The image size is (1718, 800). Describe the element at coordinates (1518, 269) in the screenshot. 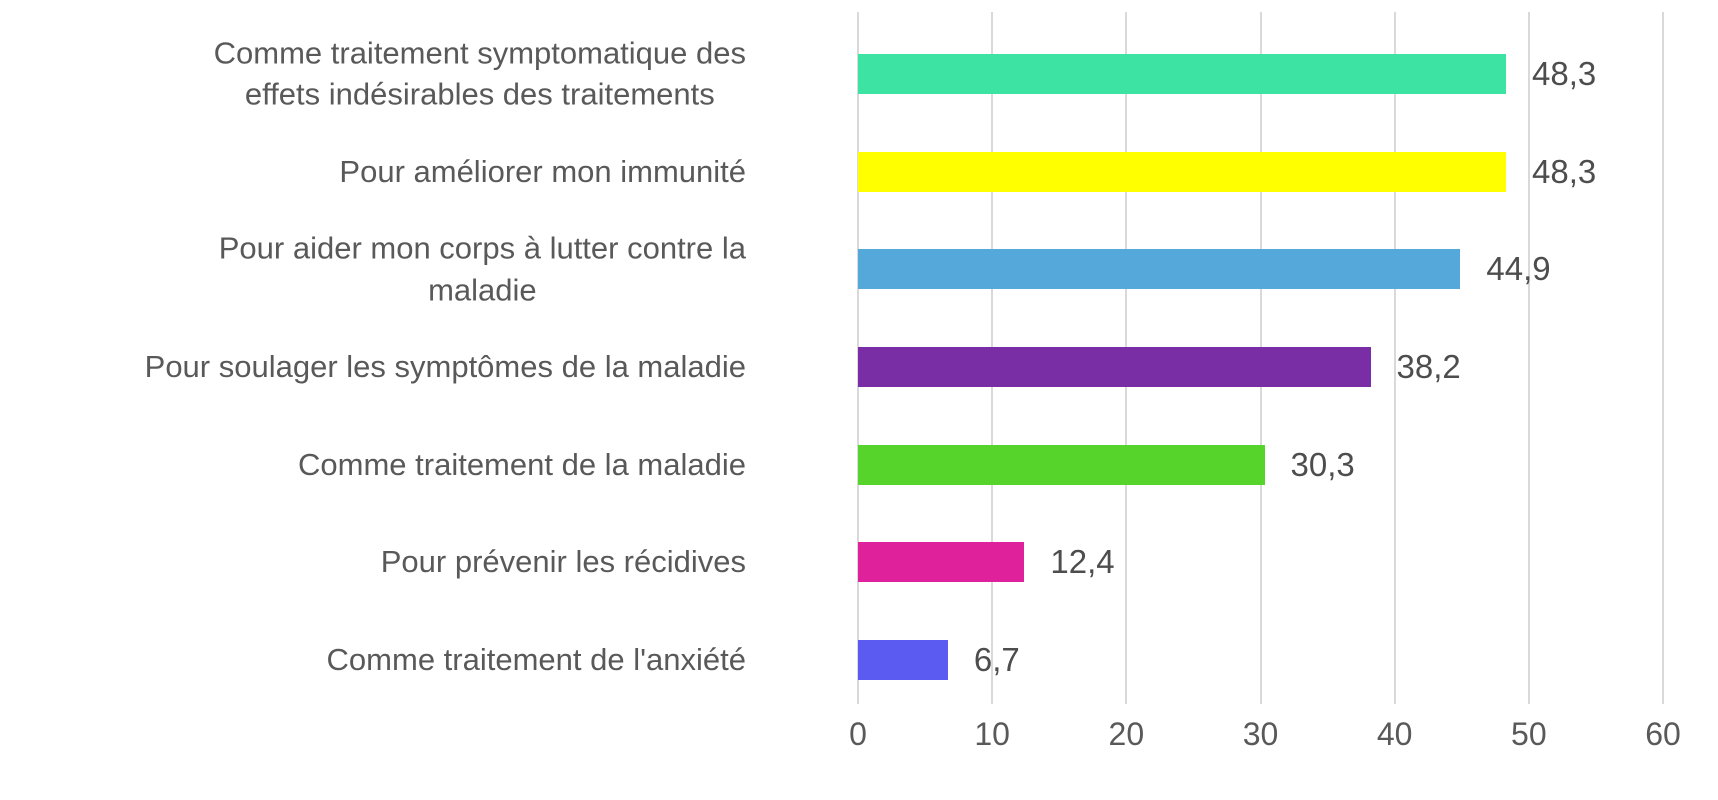

I see `value-label: 44,9` at that location.